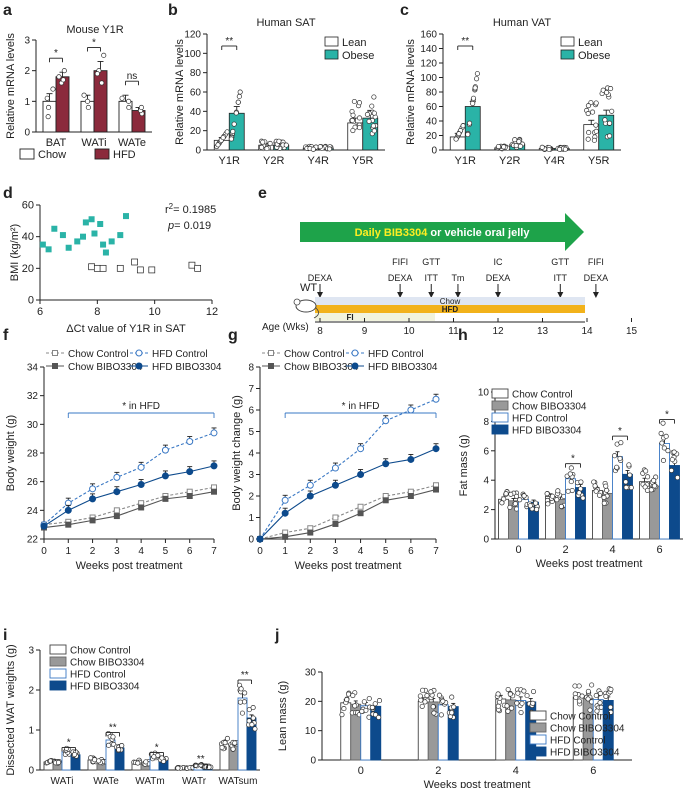 This screenshot has height=788, width=688. What do you see at coordinates (113, 728) in the screenshot?
I see `significance-label: **` at bounding box center [113, 728].